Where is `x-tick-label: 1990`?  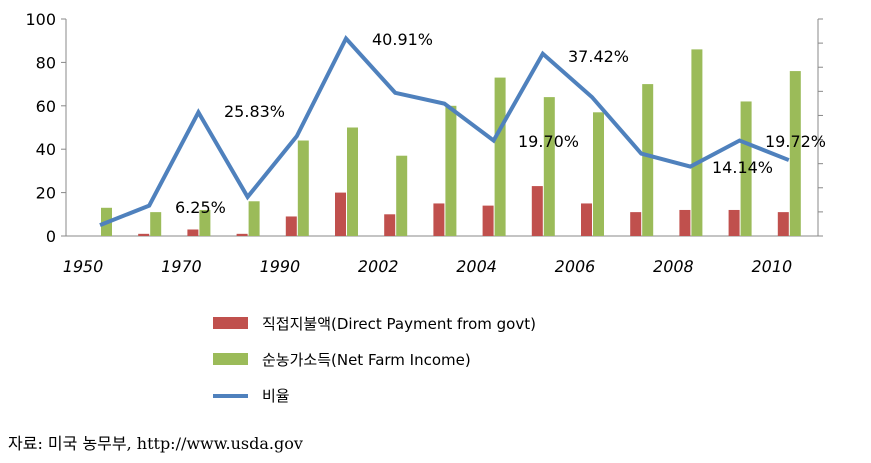 x-tick-label: 1990 is located at coordinates (280, 266).